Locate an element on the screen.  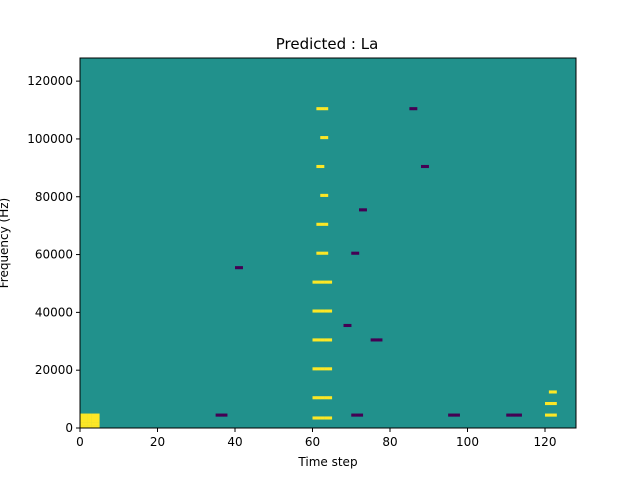
x-tick-label: 100 is located at coordinates (467, 442).